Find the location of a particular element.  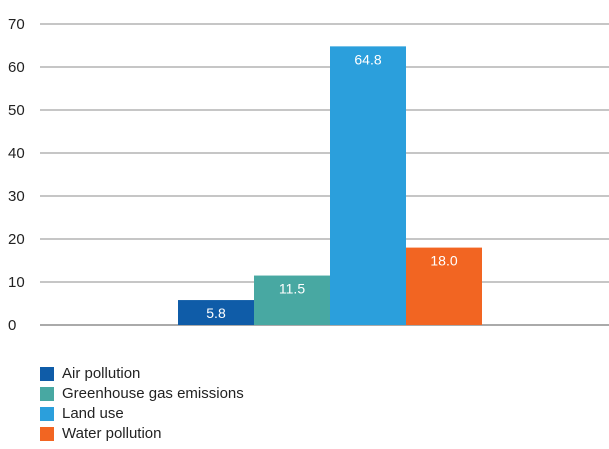

legend-item: Greenhouse gas emissions is located at coordinates (240, 394).